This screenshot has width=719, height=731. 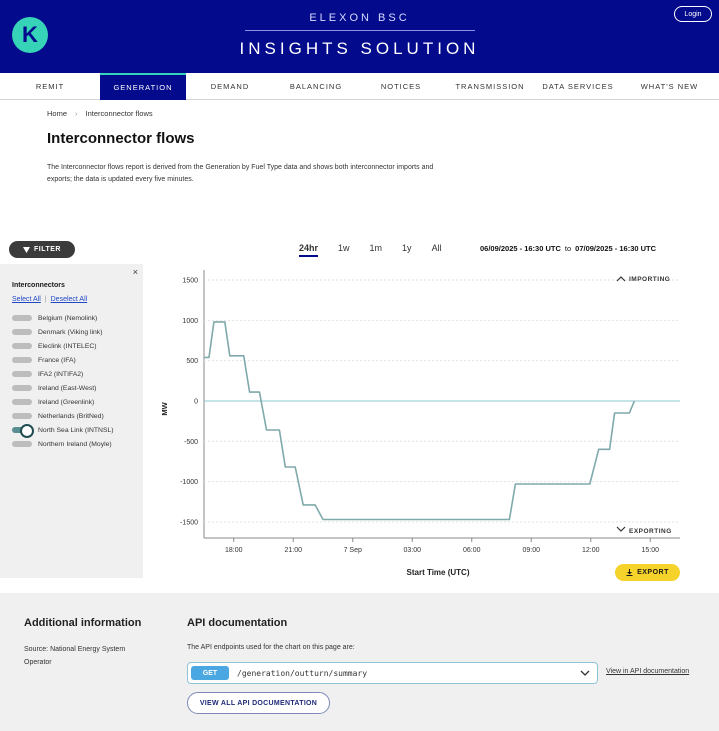 What do you see at coordinates (66, 402) in the screenshot?
I see `interconnector-label: Ireland (Greenlink)` at bounding box center [66, 402].